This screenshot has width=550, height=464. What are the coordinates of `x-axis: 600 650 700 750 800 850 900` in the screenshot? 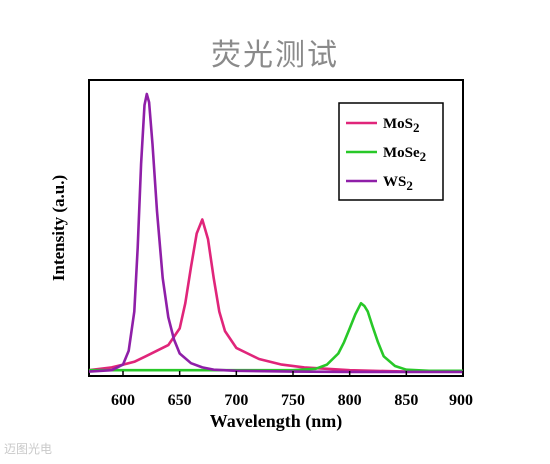 It's located at (292, 390).